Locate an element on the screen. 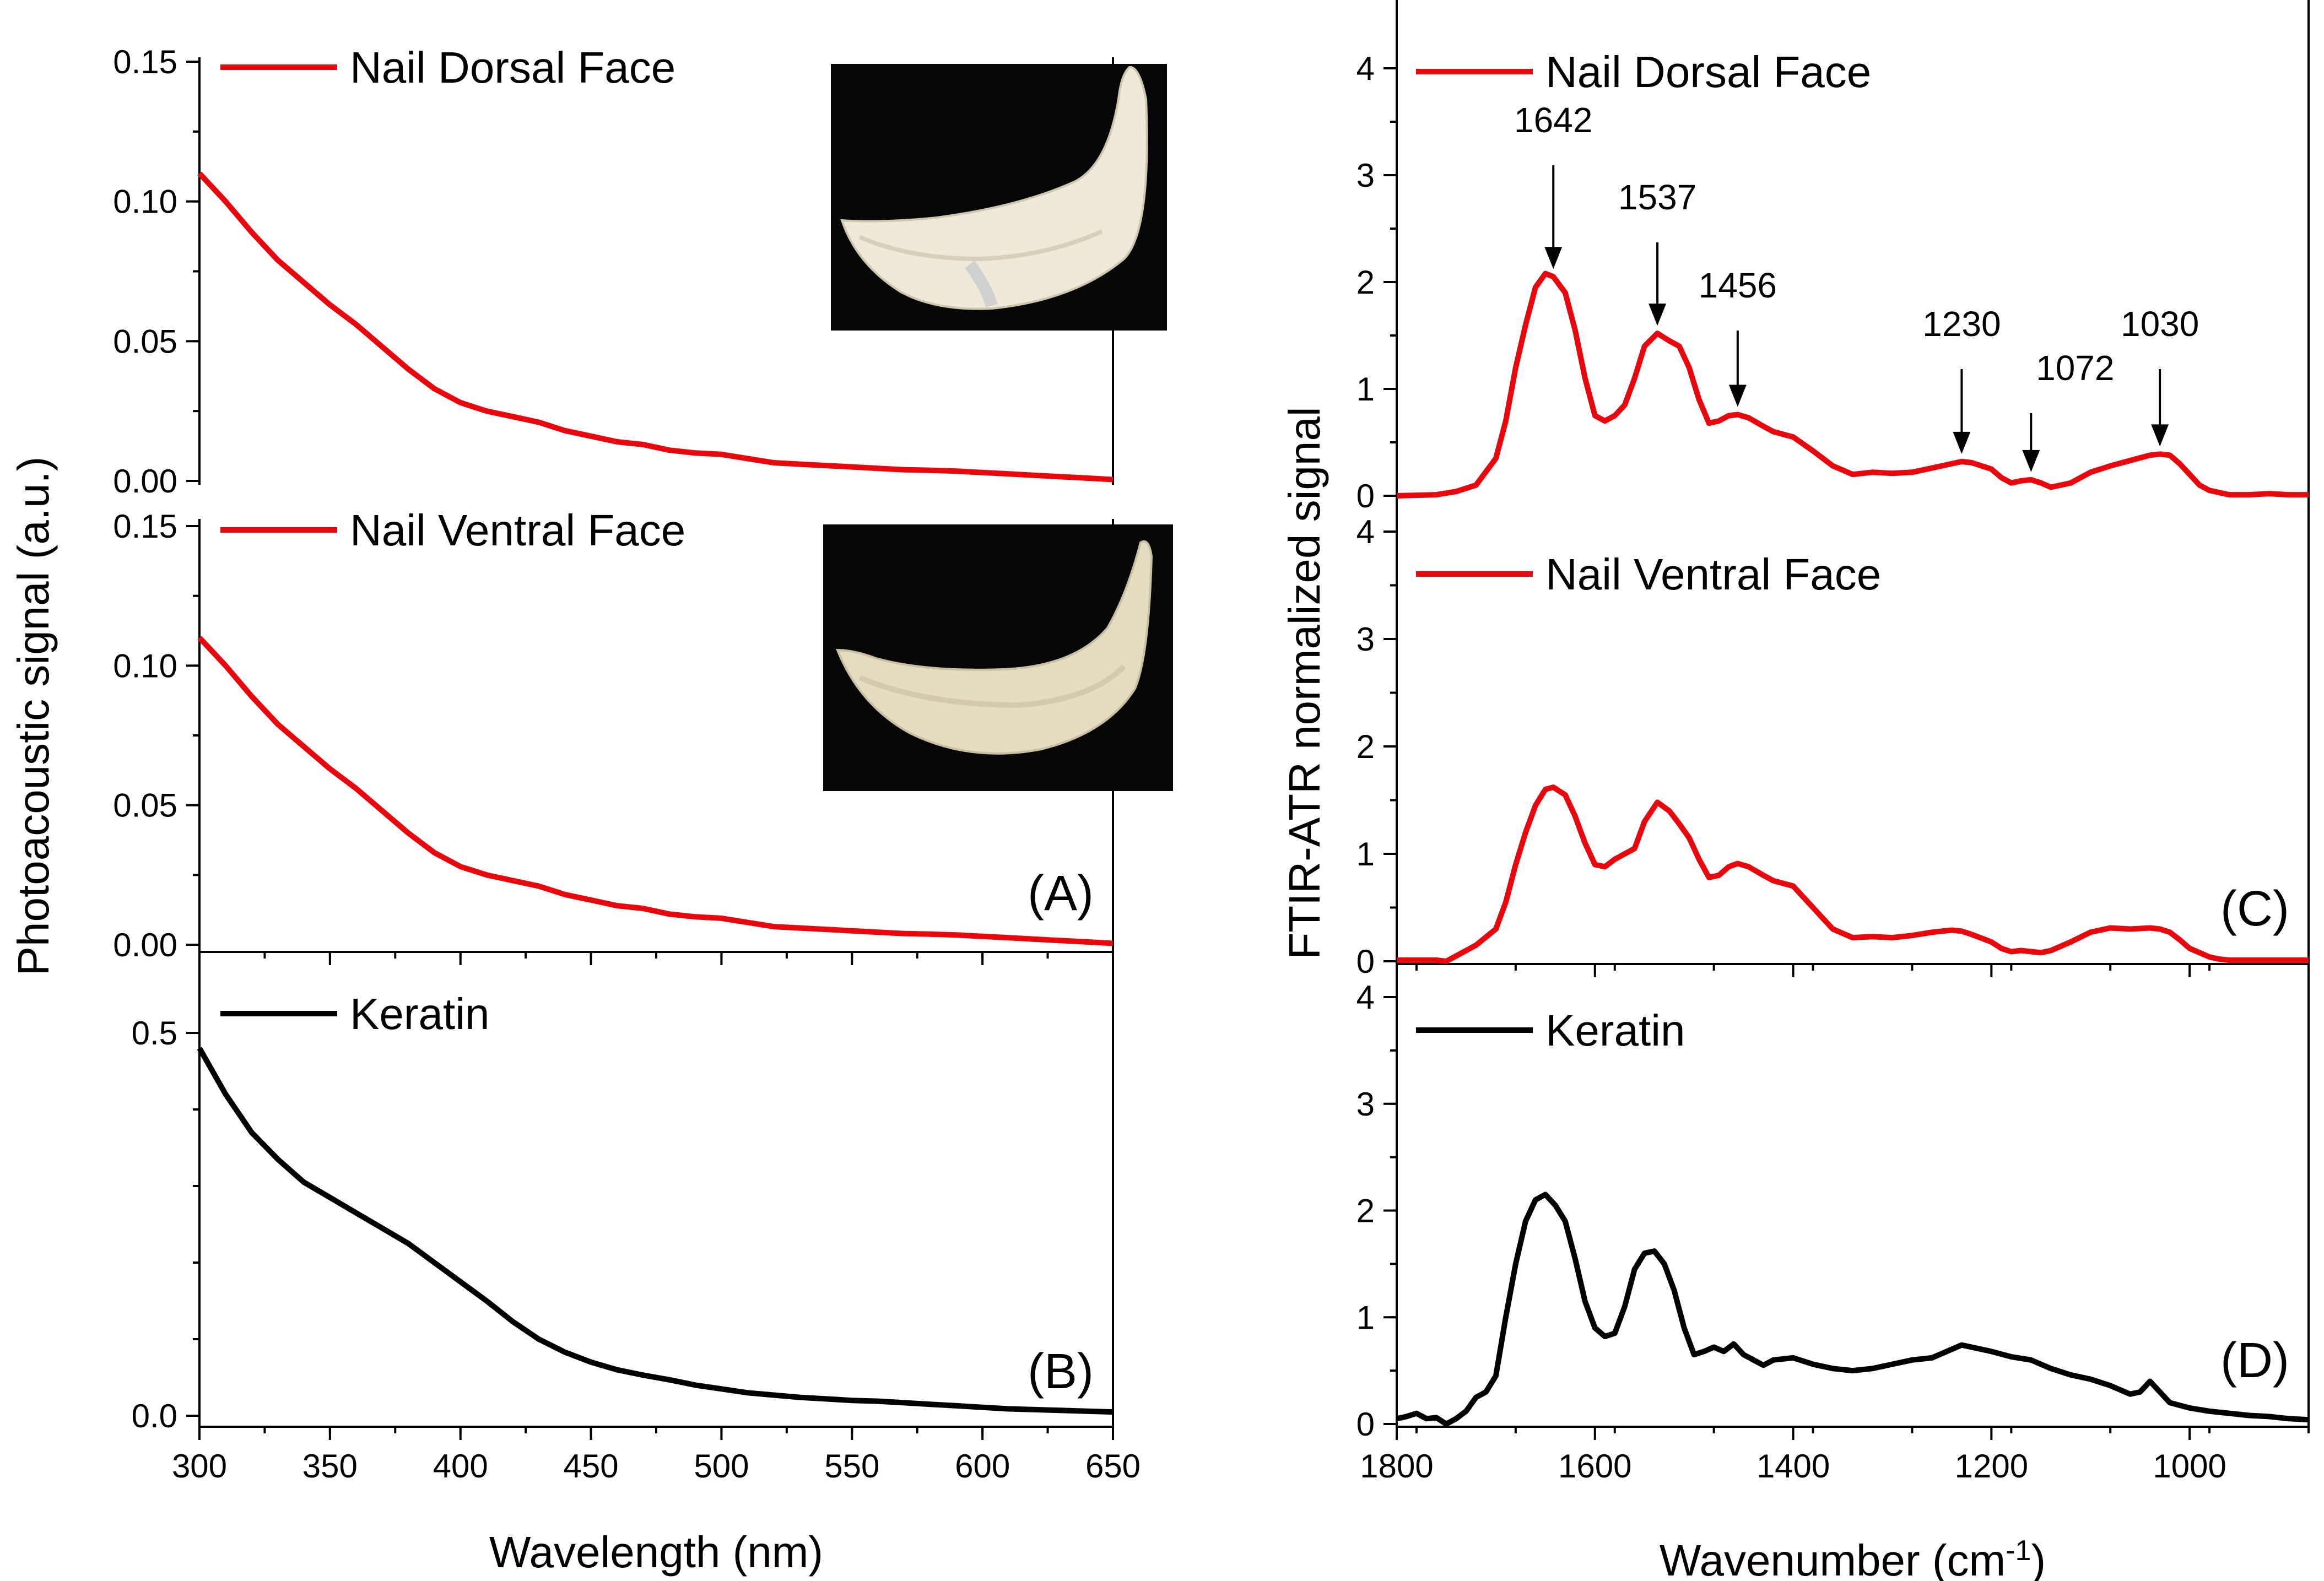 The width and height of the screenshot is (2324, 1581). panel-label: (B) is located at coordinates (1061, 1371).